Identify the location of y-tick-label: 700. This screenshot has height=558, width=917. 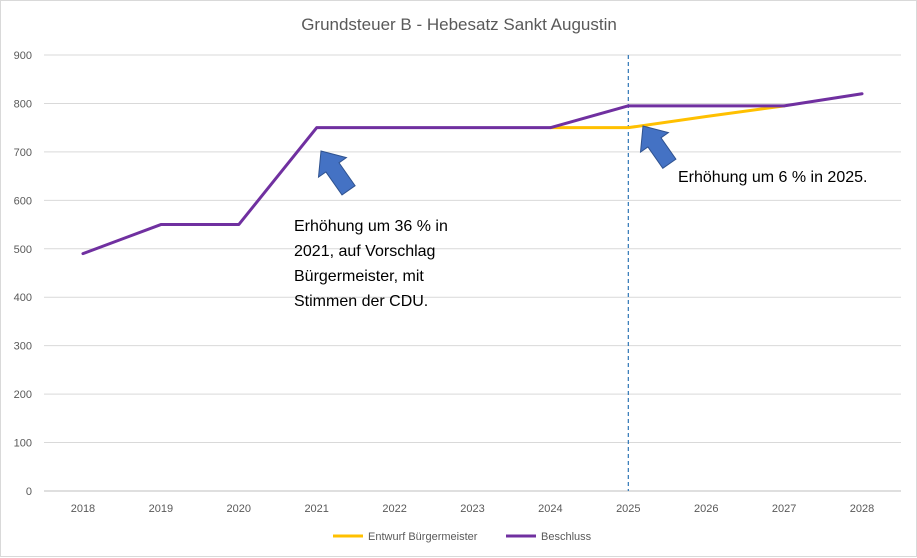
(23, 153).